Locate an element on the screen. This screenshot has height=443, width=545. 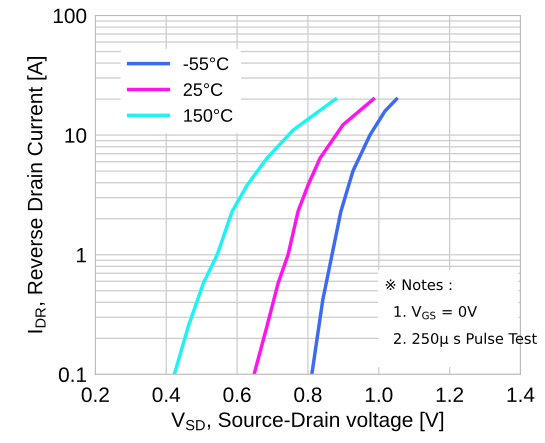
x-tick-label: 1.4 is located at coordinates (521, 395).